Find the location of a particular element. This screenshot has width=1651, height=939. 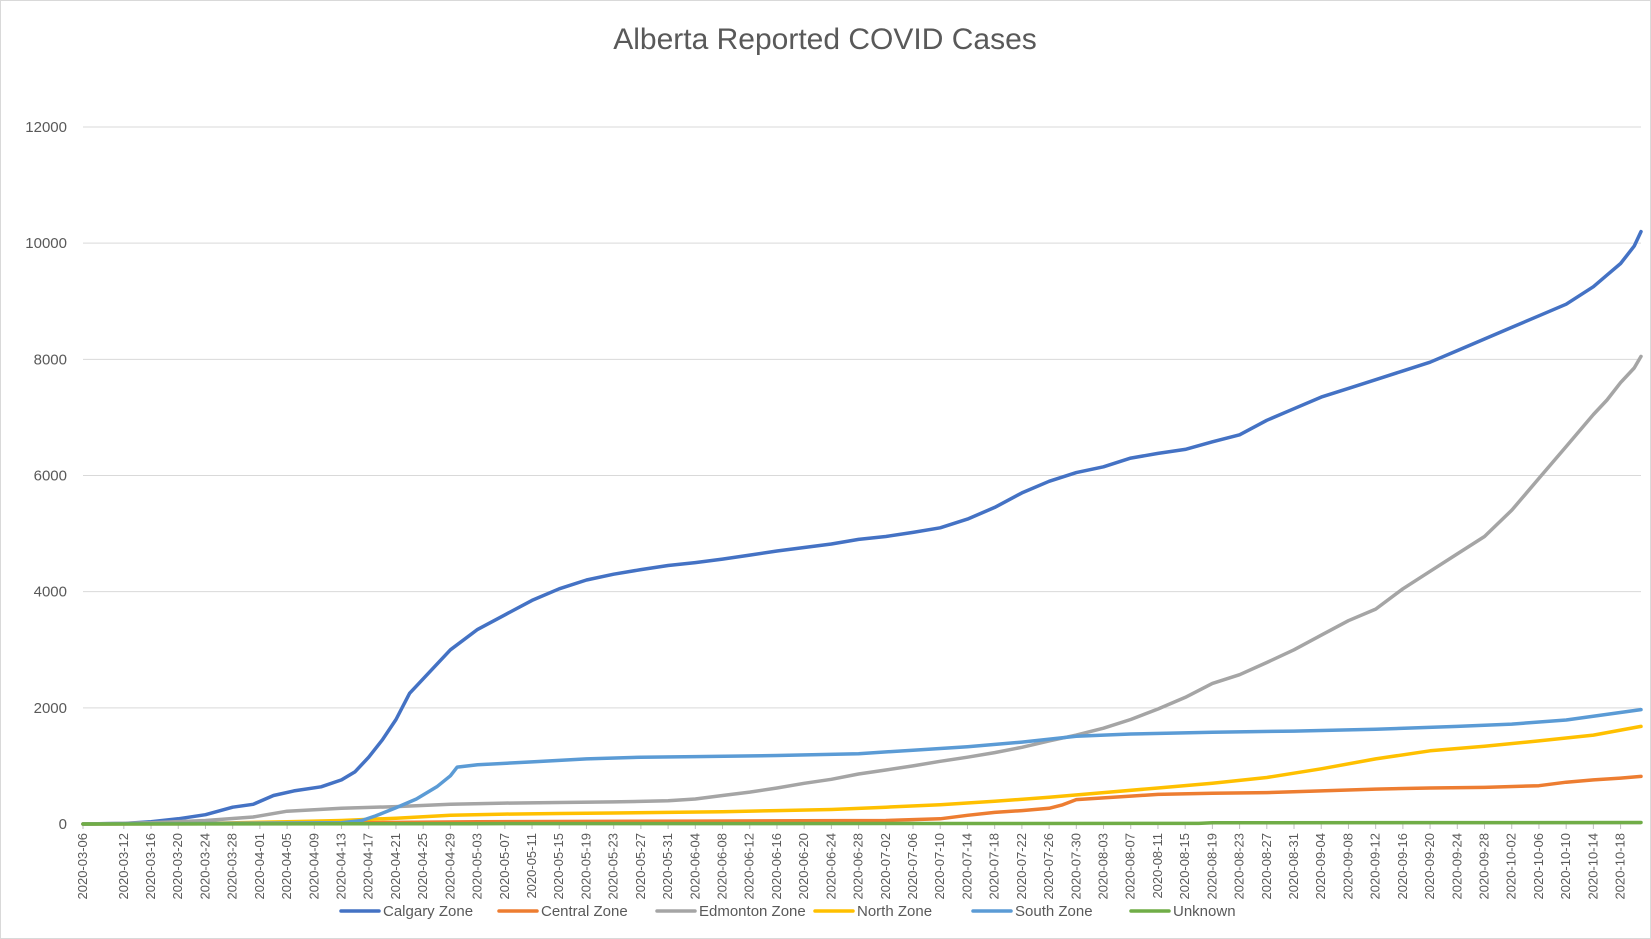

x-tick-label: 2020-03-28 is located at coordinates (232, 866).